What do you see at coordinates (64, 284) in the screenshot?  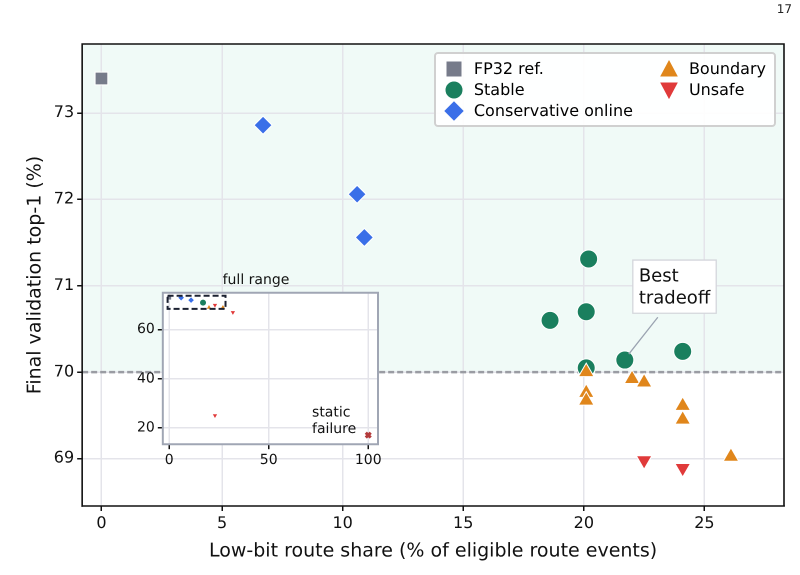 I see `y-tick-label: 71` at bounding box center [64, 284].